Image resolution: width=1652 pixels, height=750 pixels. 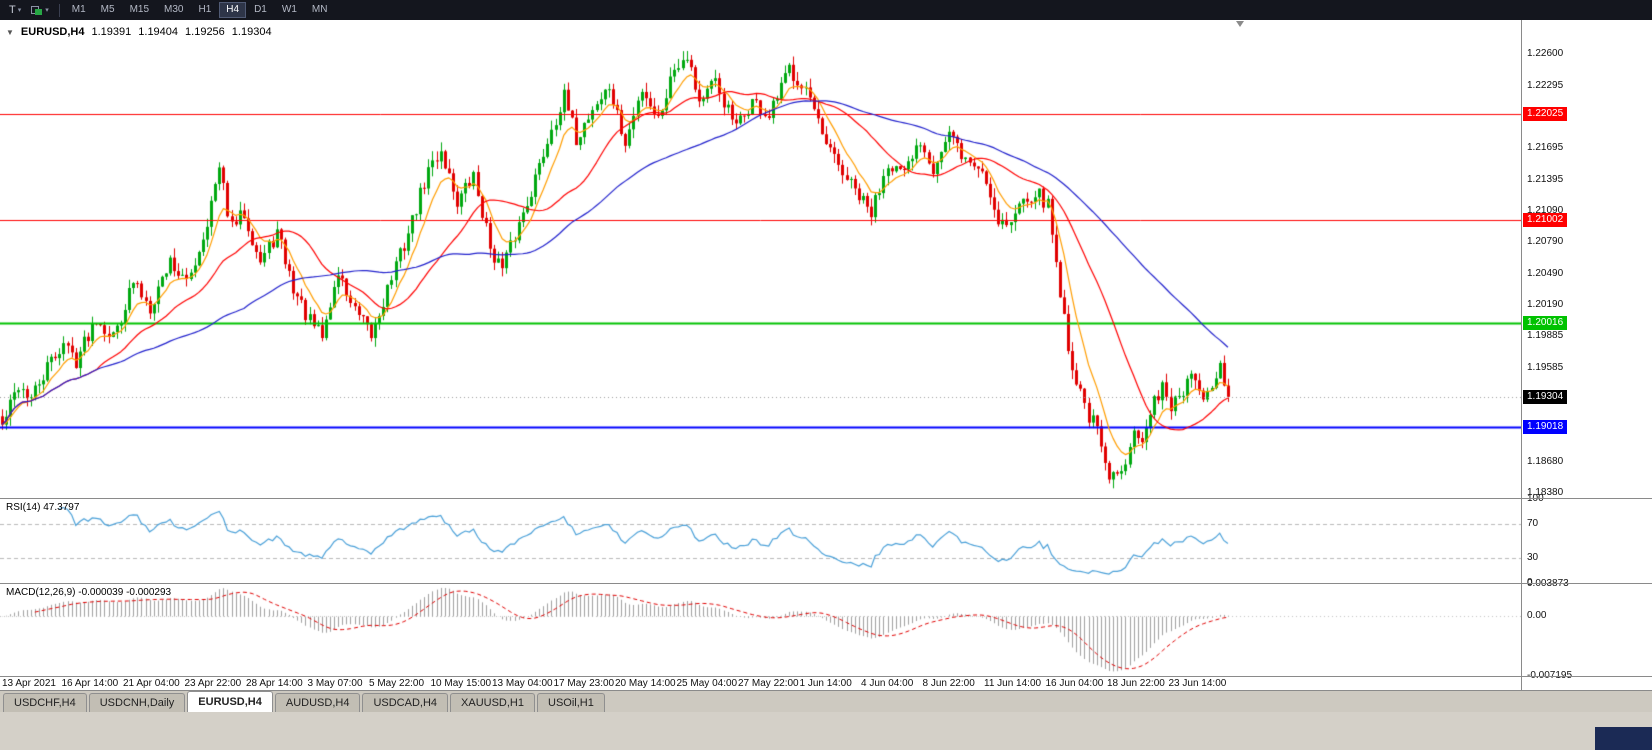 I want to click on toolbar-handle-button: T ▾, so click(x=15, y=10).